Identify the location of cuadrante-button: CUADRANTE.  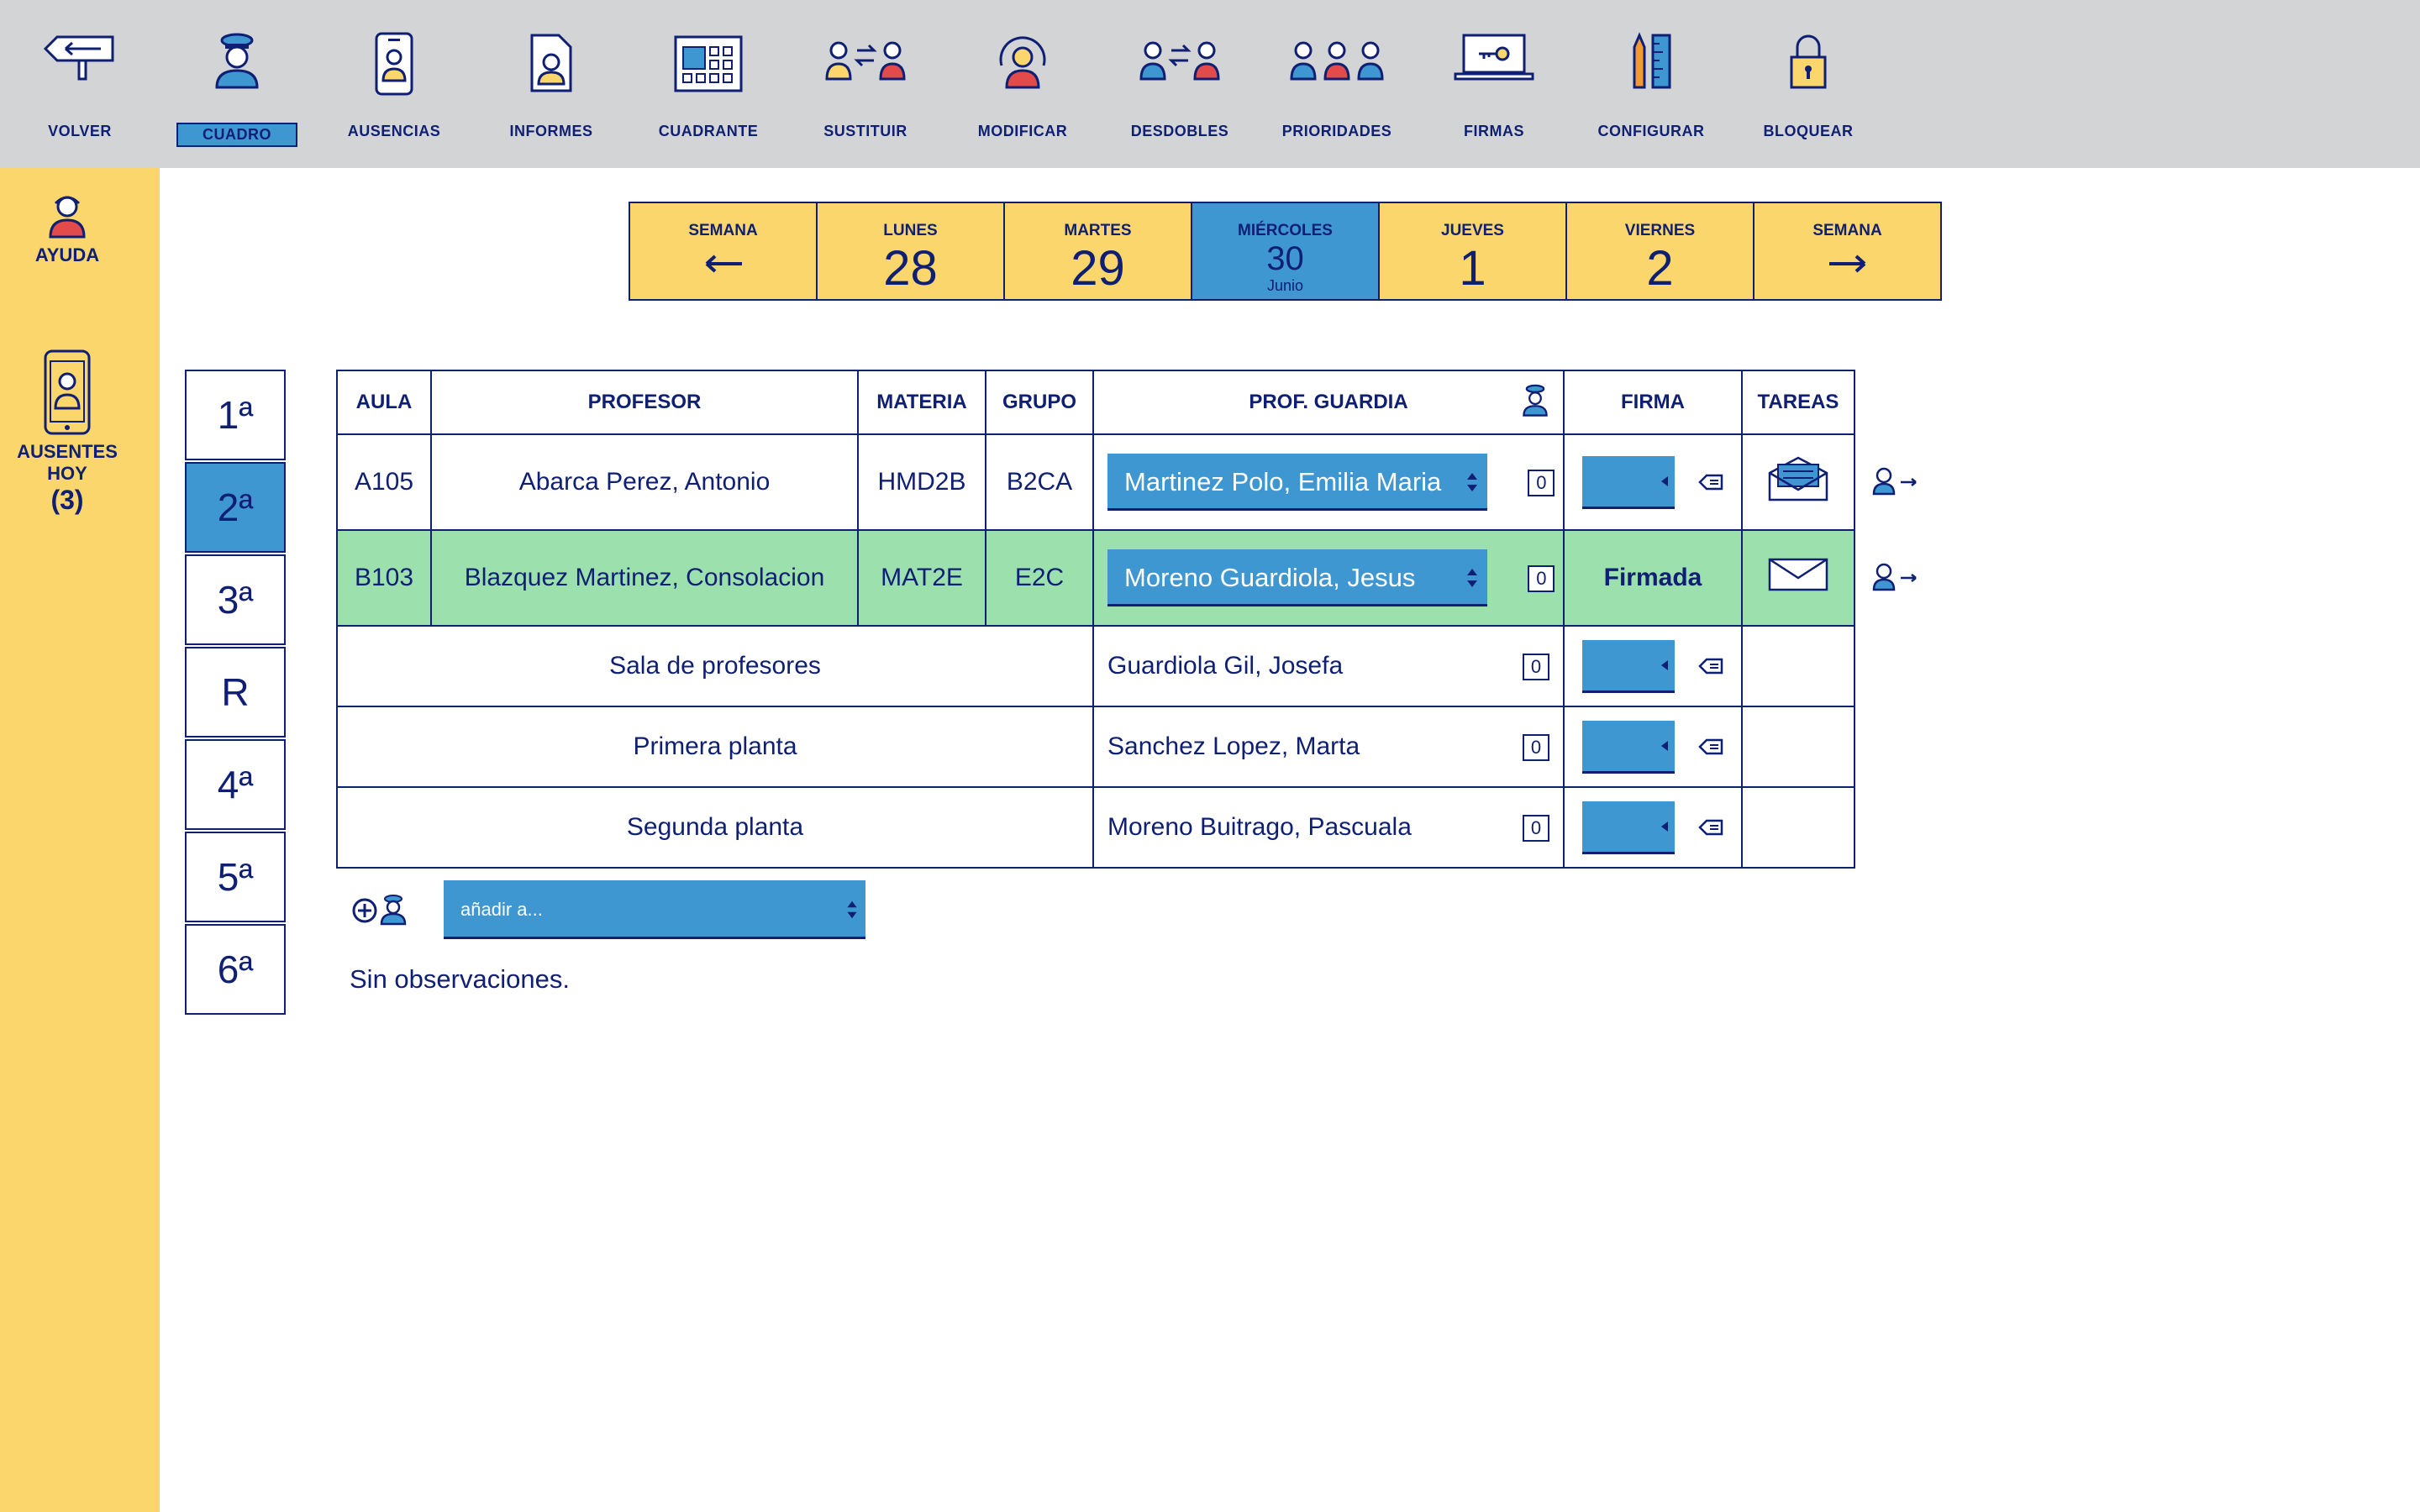
(708, 84).